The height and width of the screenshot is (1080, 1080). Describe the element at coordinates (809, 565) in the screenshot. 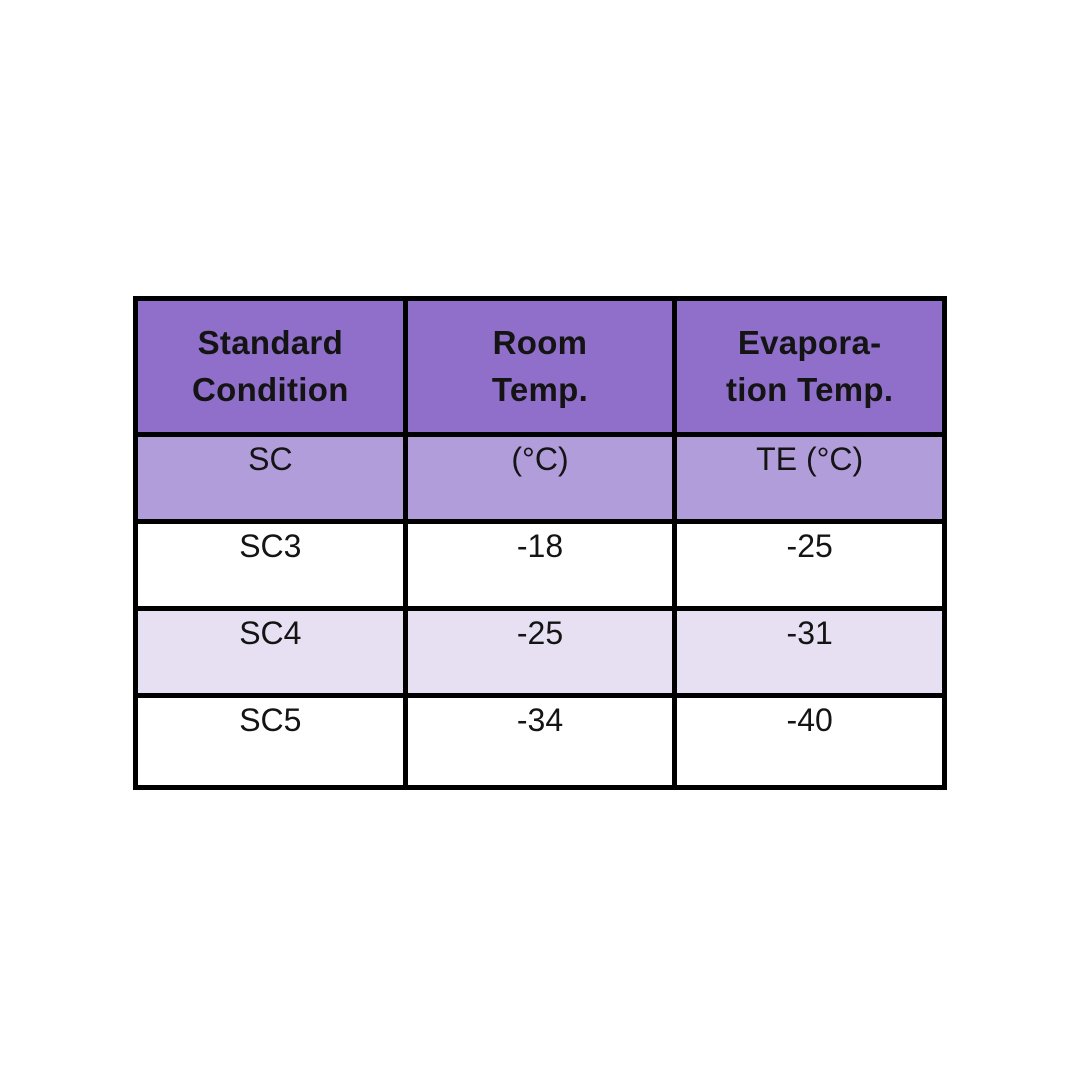

I see `cell-evap-temp: -25` at that location.